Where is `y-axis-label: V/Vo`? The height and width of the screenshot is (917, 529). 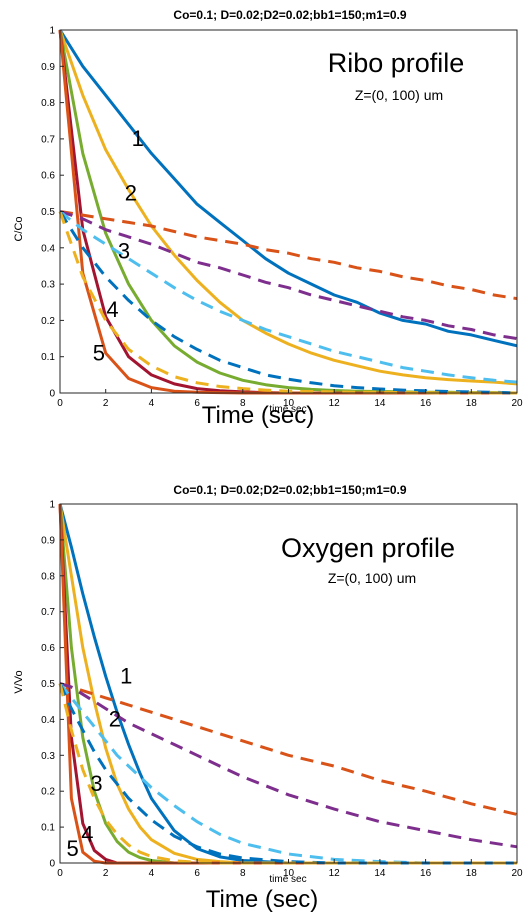 y-axis-label: V/Vo is located at coordinates (19, 681).